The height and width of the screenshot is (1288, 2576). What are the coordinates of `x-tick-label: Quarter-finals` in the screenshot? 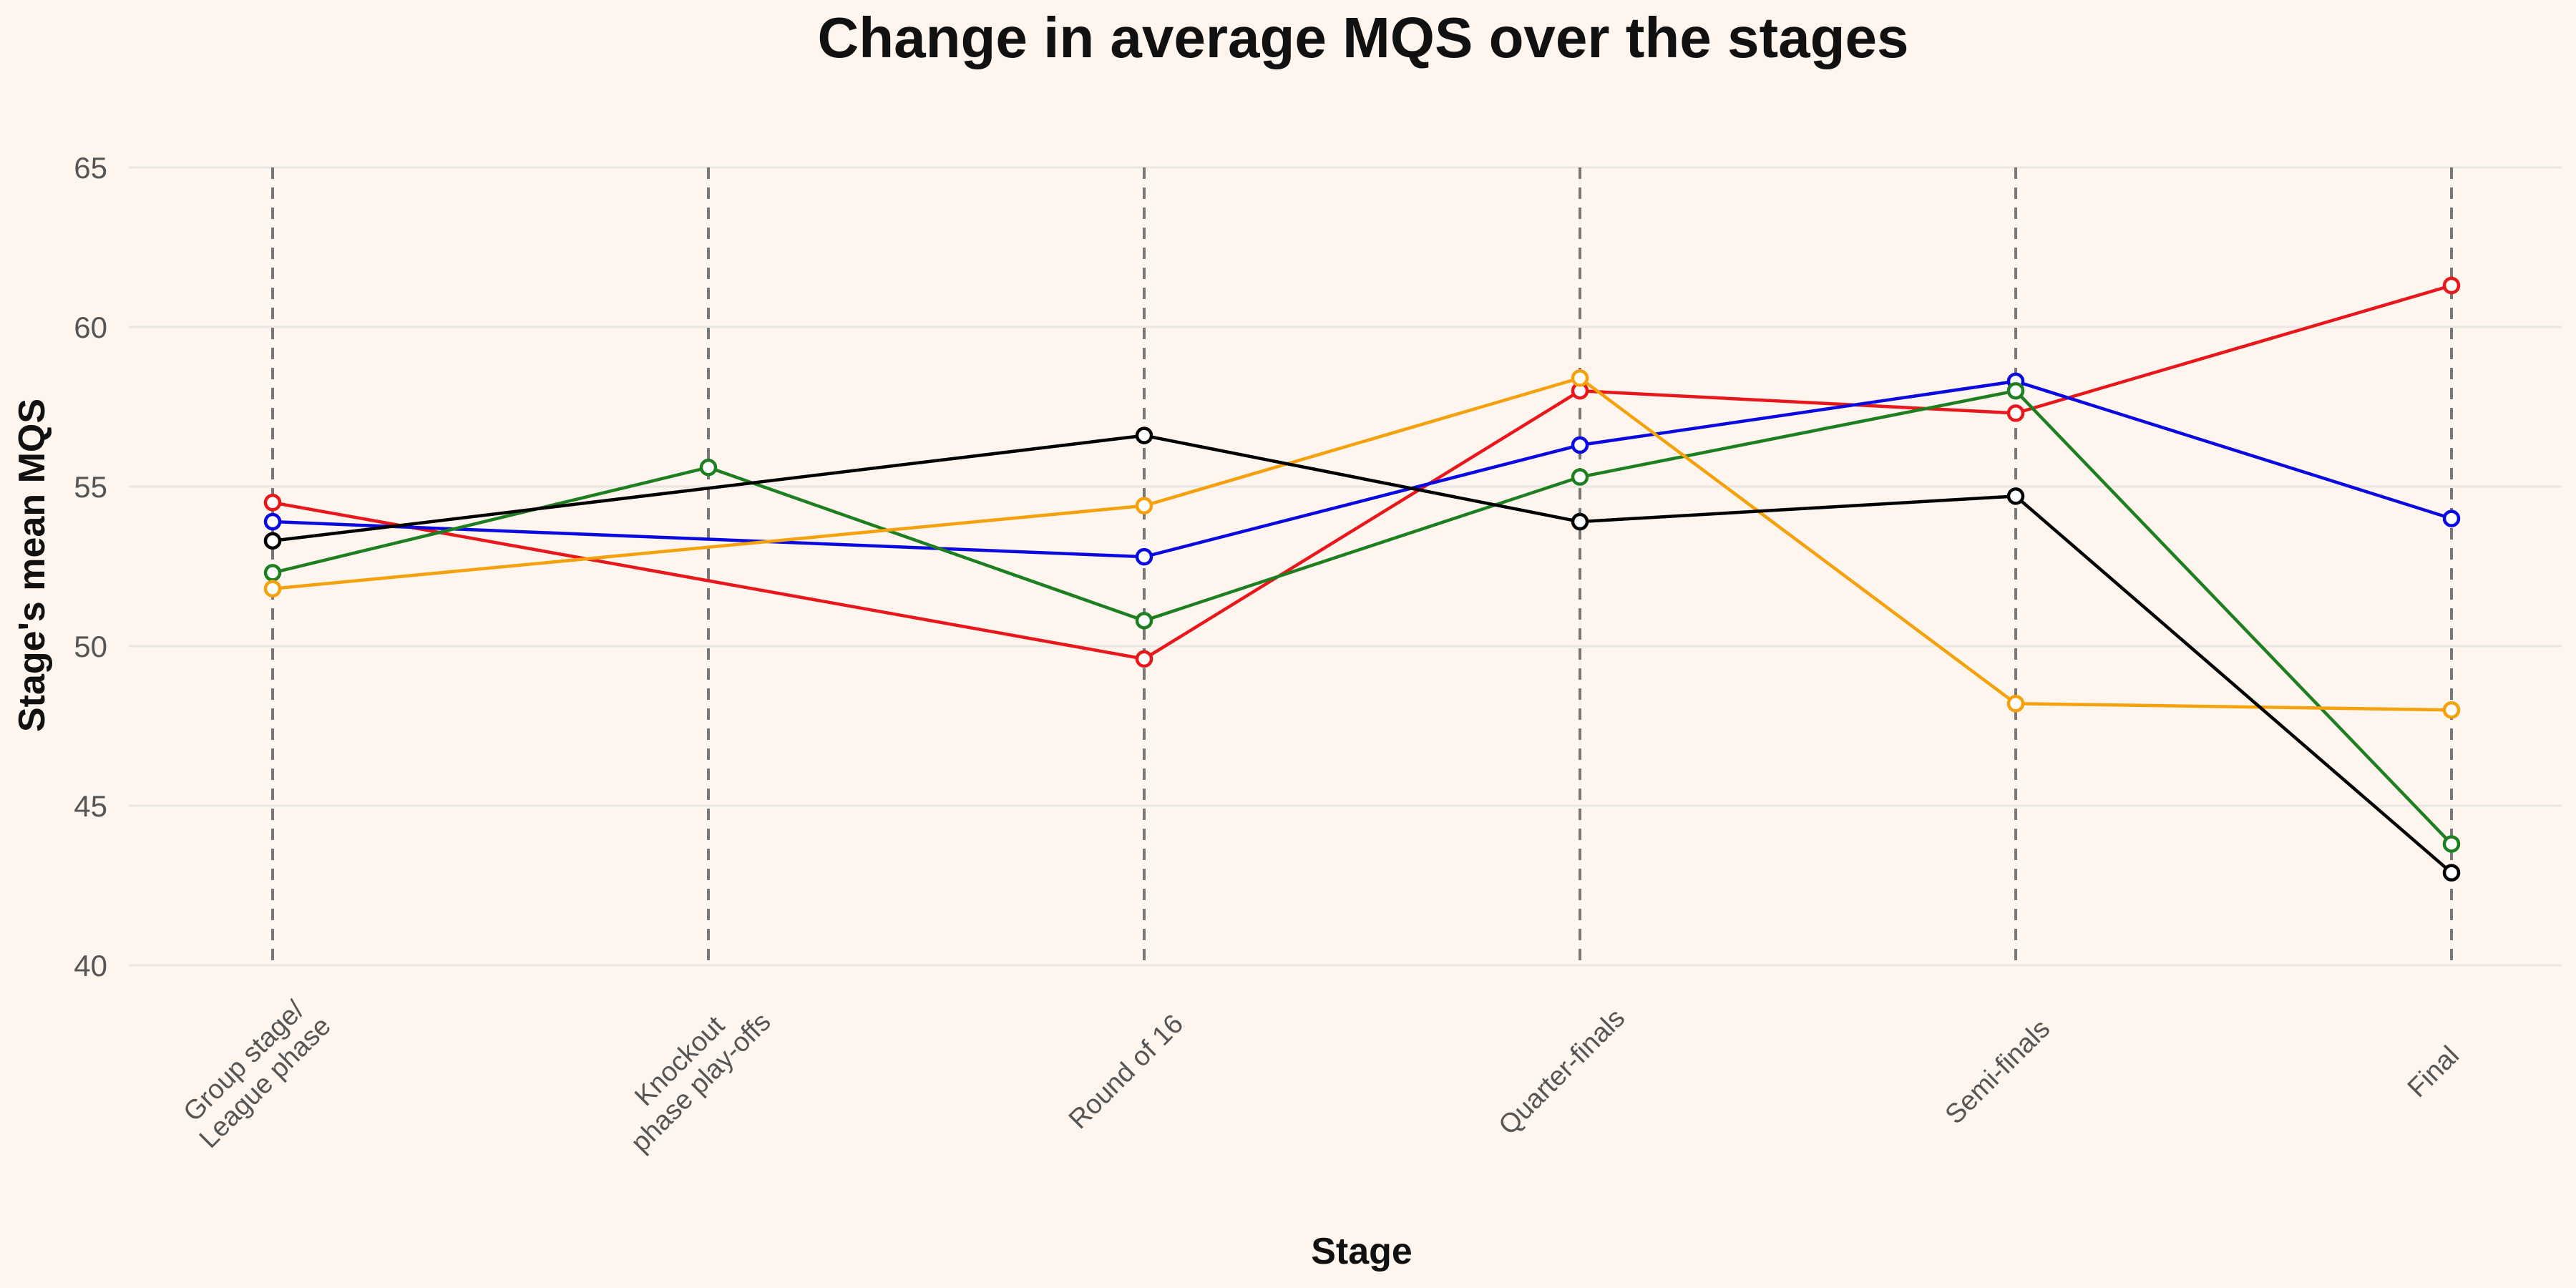 It's located at (1562, 1072).